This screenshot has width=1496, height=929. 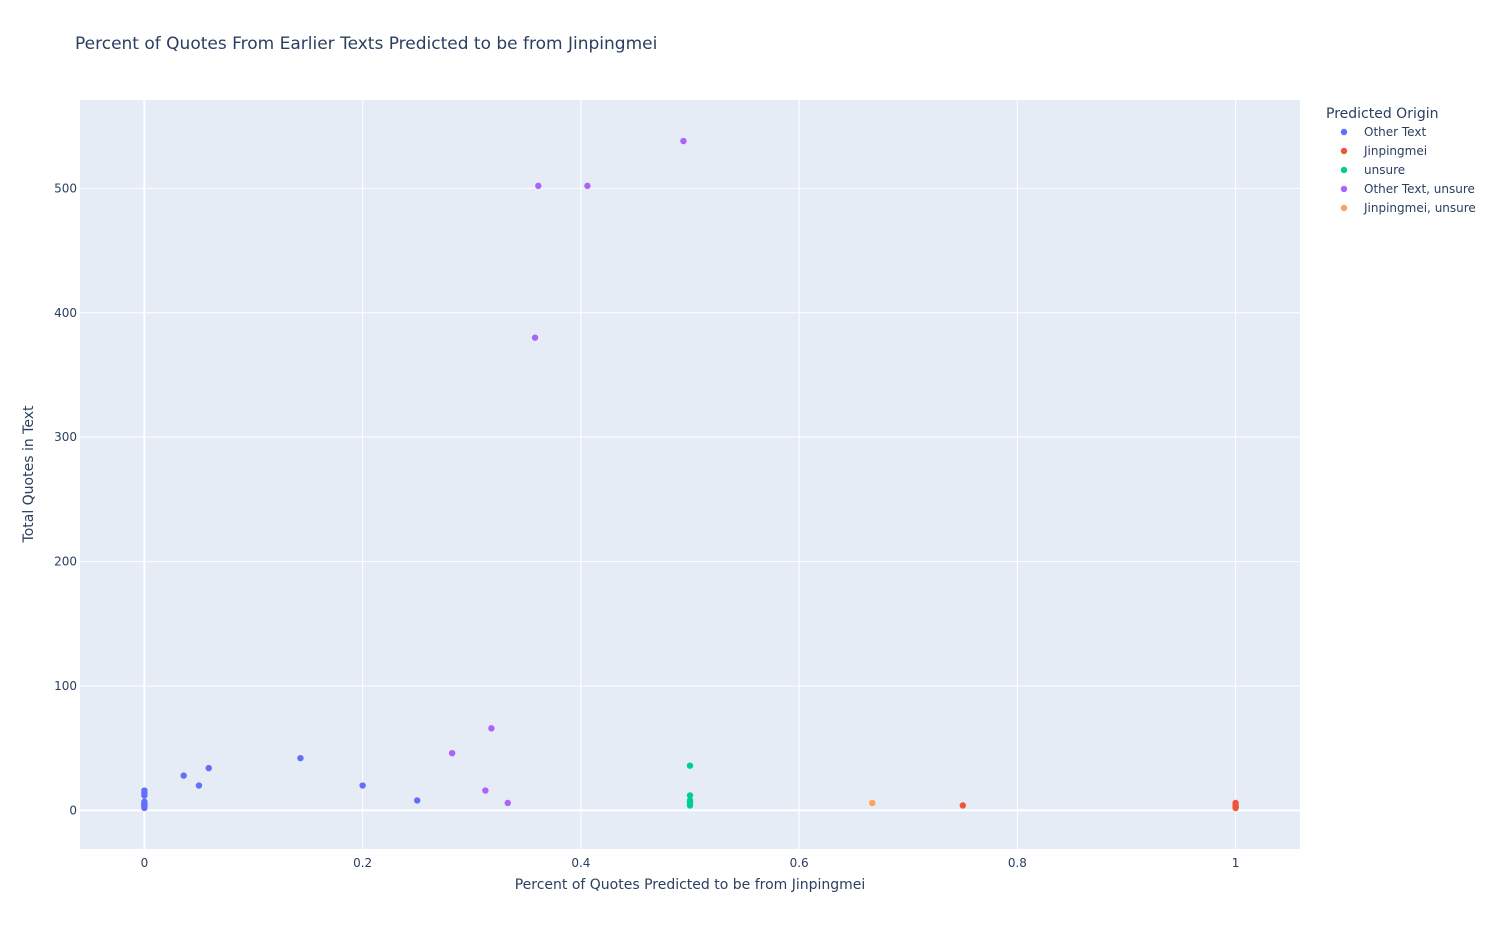 I want to click on x-axis-tick-labels: 0 0.2 0.4 0.6 0.8 1, so click(x=690, y=863).